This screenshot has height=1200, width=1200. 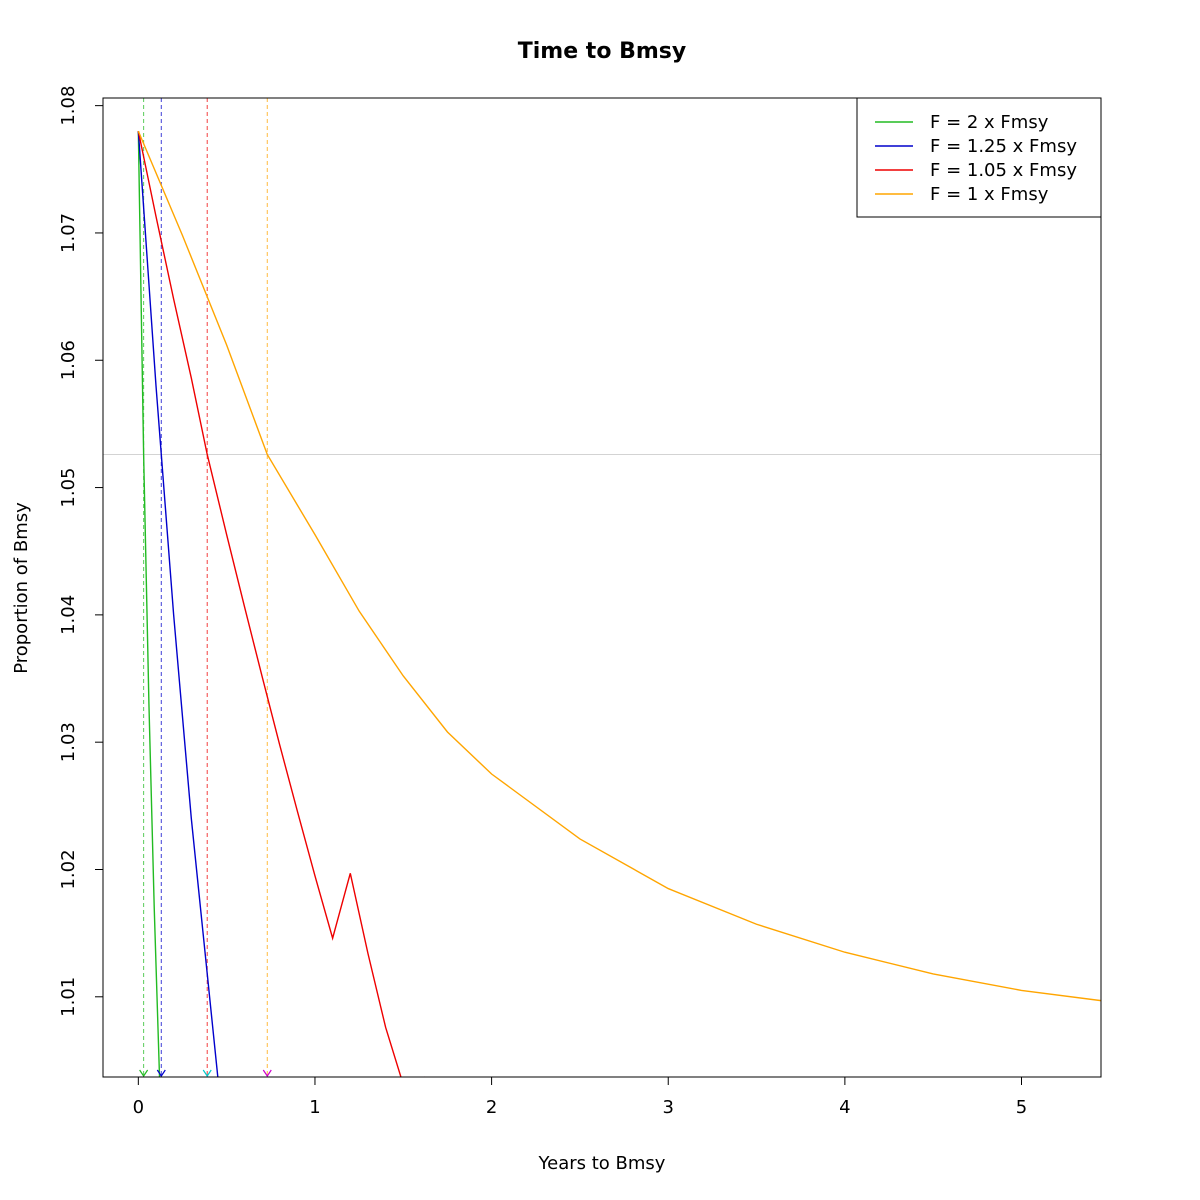 I want to click on y-tick-label-4: 1.05, so click(x=68, y=488).